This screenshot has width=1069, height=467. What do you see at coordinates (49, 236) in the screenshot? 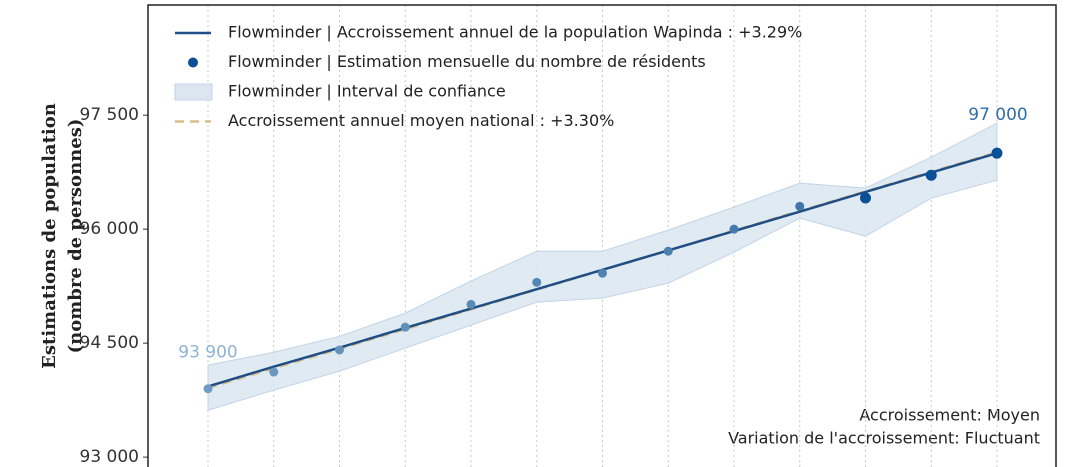
I see `y-axis-label: Estimations de population` at bounding box center [49, 236].